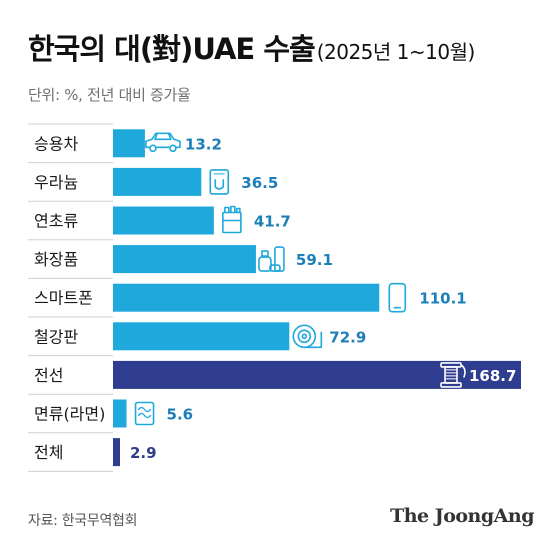 This screenshot has width=560, height=548. I want to click on value-label: 168.7, so click(492, 376).